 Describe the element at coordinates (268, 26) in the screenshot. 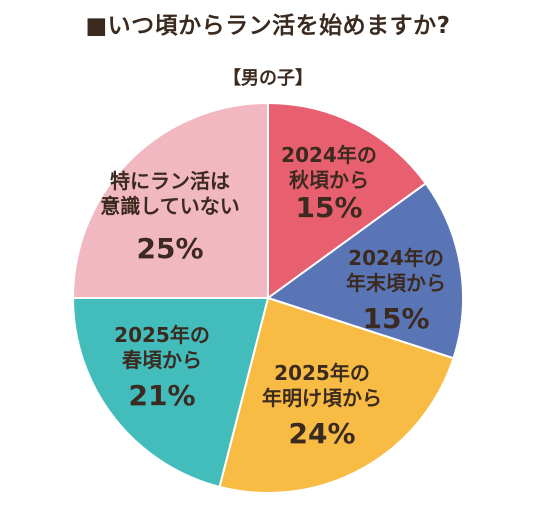

I see `chart-title: ■いつ頃からラン活を始めますか?` at that location.